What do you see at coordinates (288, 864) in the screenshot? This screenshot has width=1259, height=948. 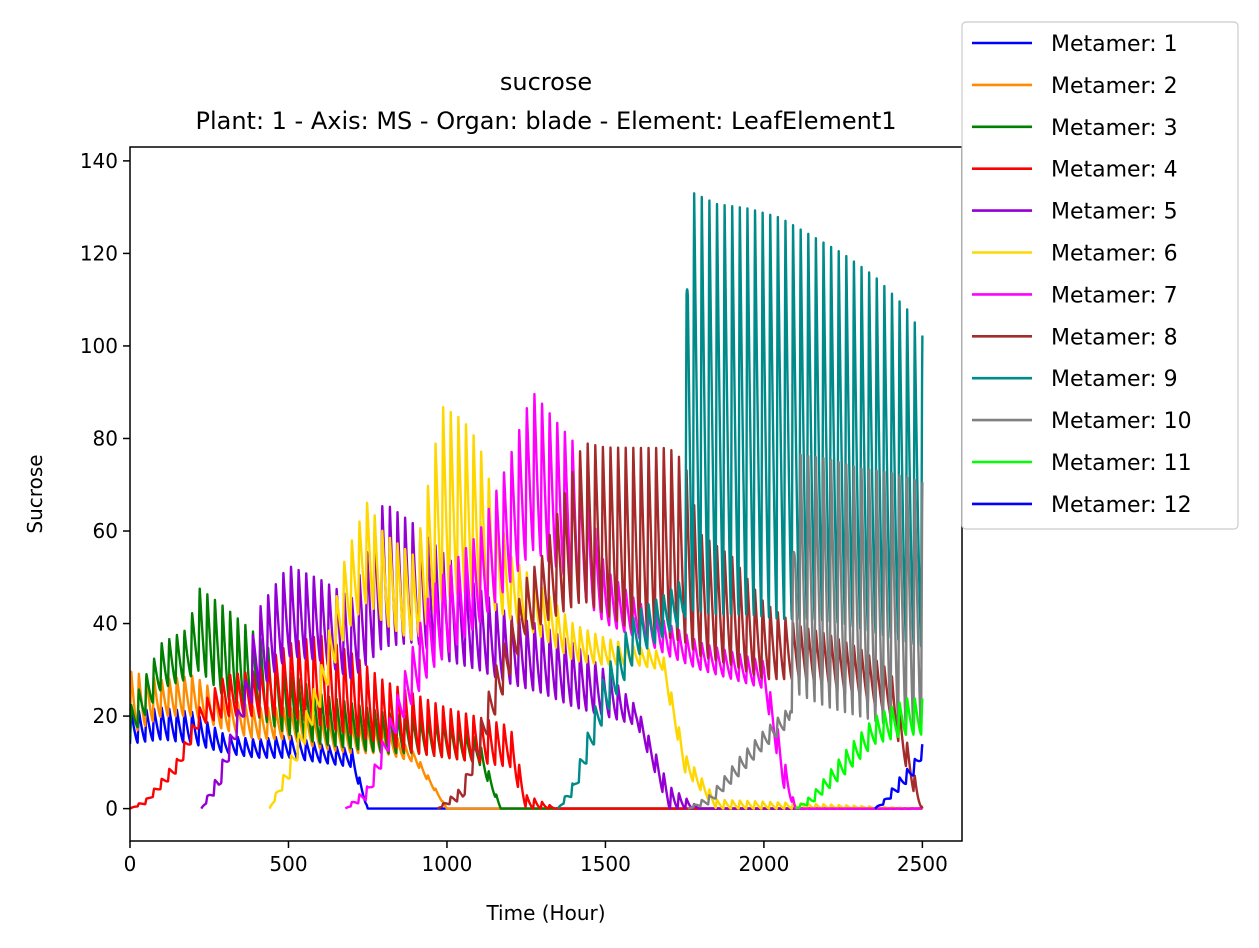 I see `x-tick-label: 500` at bounding box center [288, 864].